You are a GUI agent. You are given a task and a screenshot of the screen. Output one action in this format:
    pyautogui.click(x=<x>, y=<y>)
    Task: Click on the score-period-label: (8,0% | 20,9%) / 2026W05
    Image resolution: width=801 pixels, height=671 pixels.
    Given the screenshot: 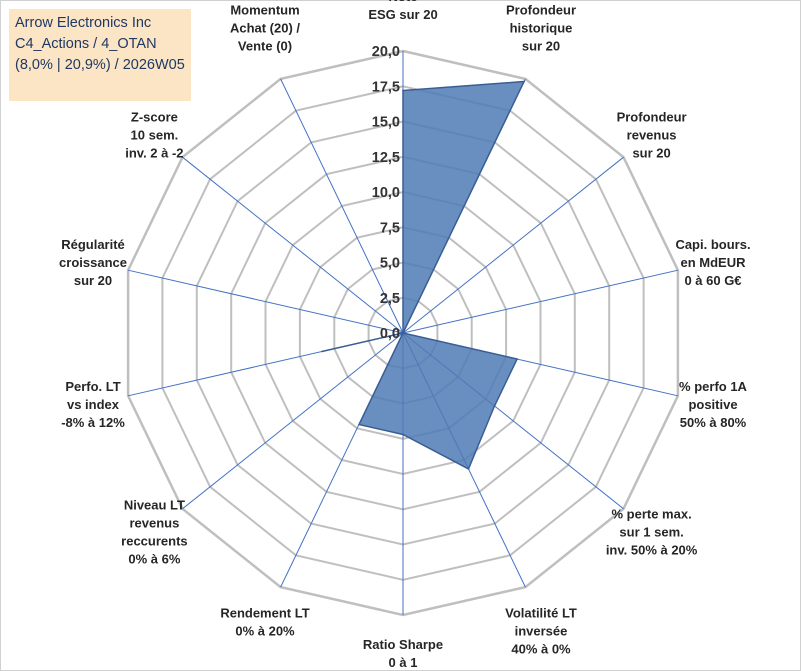 What is the action you would take?
    pyautogui.click(x=100, y=65)
    